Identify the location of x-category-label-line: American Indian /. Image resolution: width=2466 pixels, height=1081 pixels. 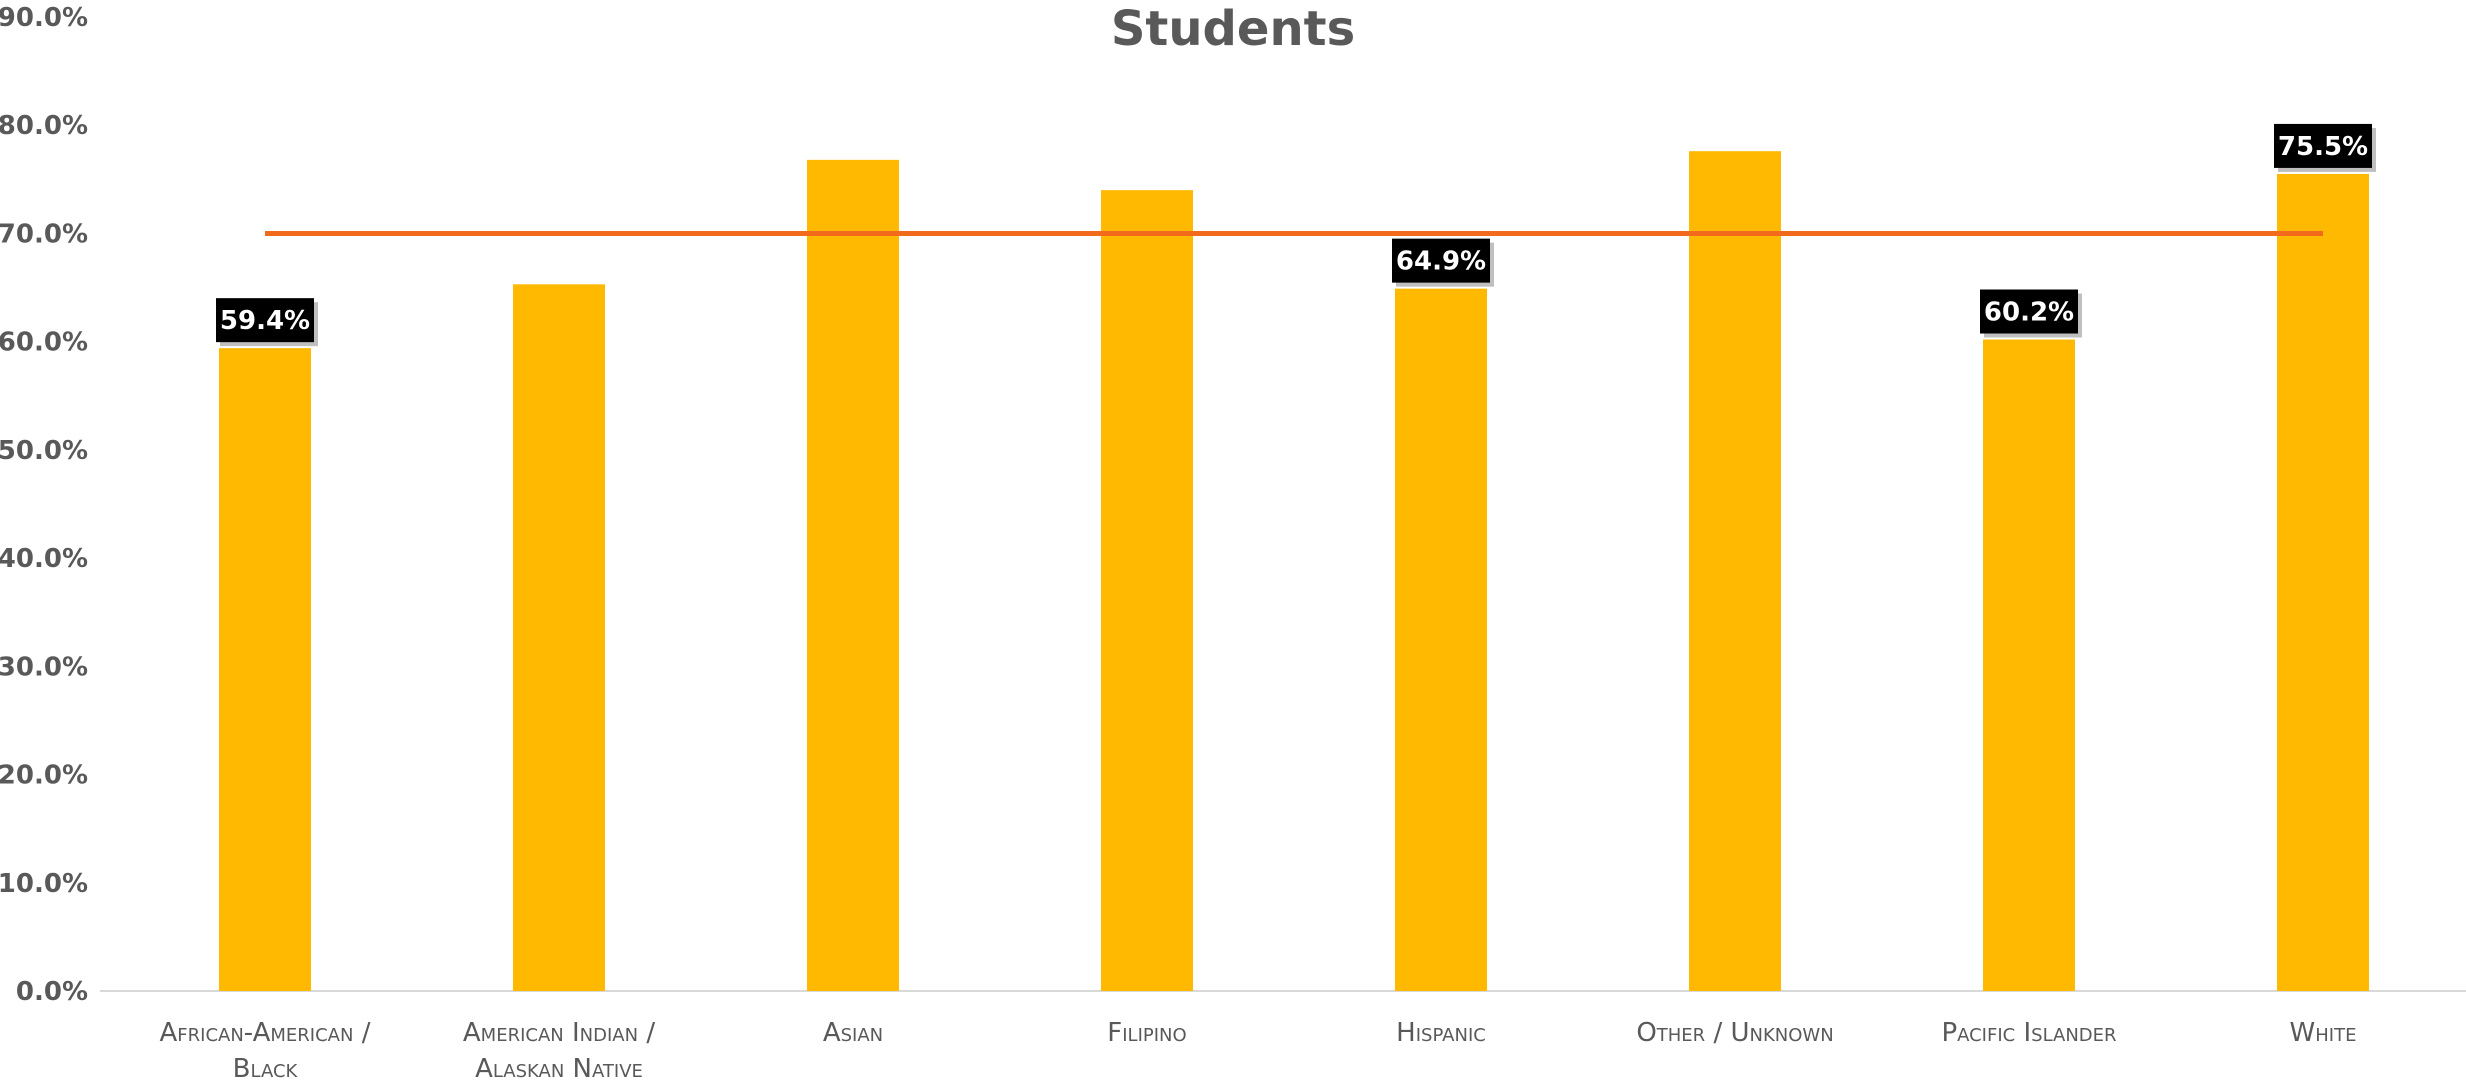
(559, 1033).